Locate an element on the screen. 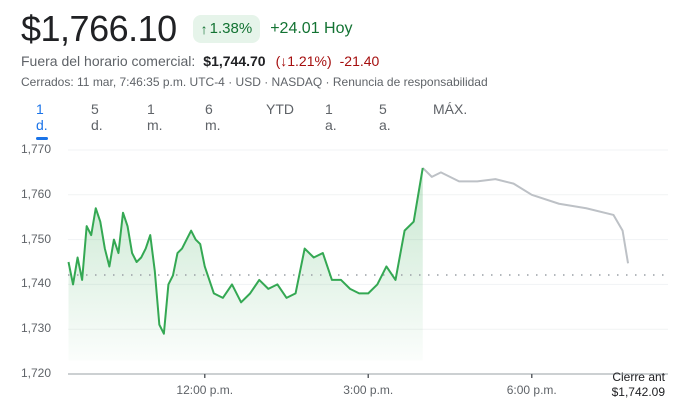  change-absolute: +24.01 Hoy is located at coordinates (311, 28).